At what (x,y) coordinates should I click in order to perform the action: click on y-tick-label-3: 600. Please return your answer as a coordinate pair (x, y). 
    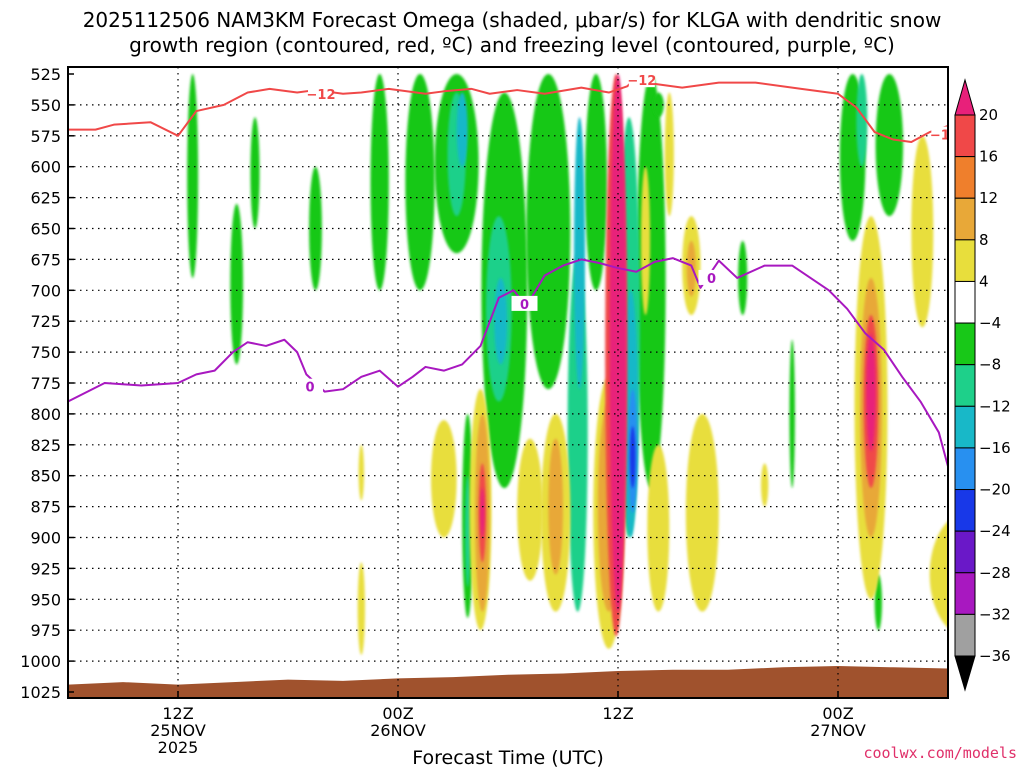
    Looking at the image, I should click on (45, 167).